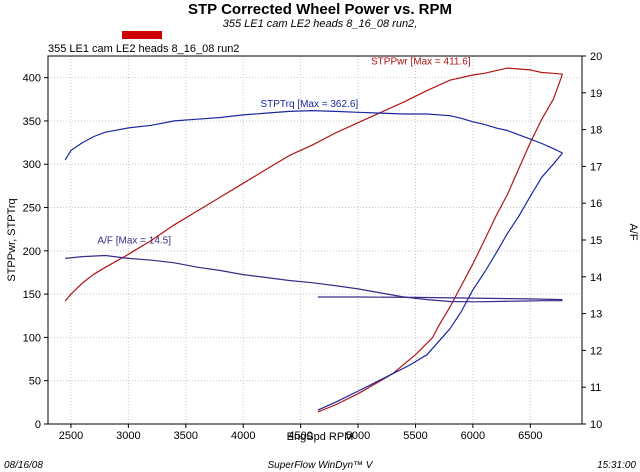 Image resolution: width=640 pixels, height=472 pixels. Describe the element at coordinates (596, 278) in the screenshot. I see `y-right-tick-label: 14` at that location.